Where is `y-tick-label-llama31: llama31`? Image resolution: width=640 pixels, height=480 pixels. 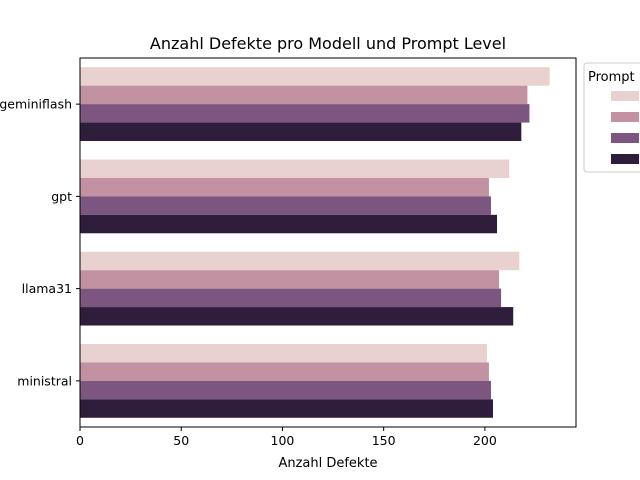 y-tick-label-llama31: llama31 is located at coordinates (47, 288).